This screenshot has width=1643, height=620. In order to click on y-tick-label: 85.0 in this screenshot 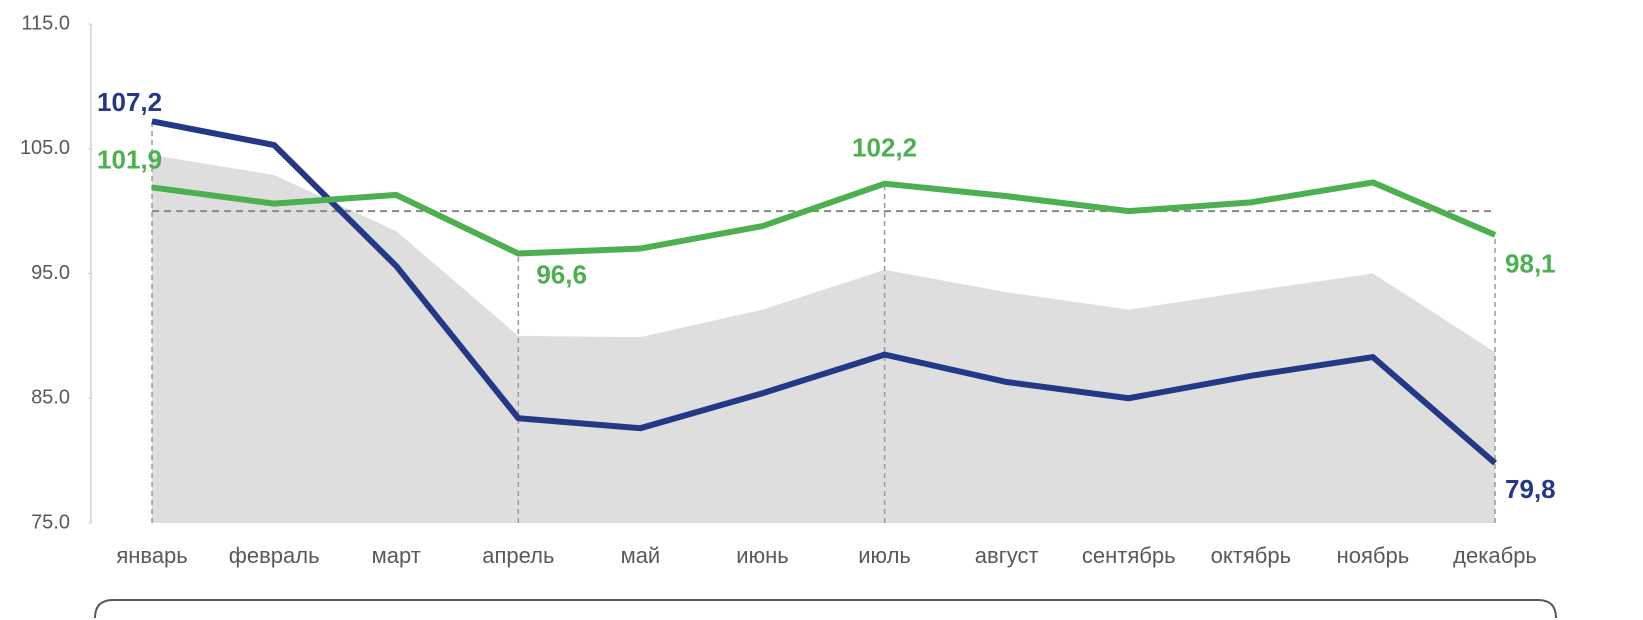, I will do `click(50, 398)`.